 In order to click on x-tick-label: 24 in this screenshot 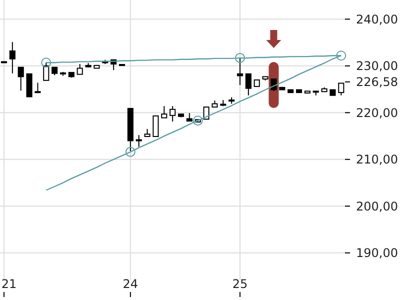, I will do `click(130, 284)`.